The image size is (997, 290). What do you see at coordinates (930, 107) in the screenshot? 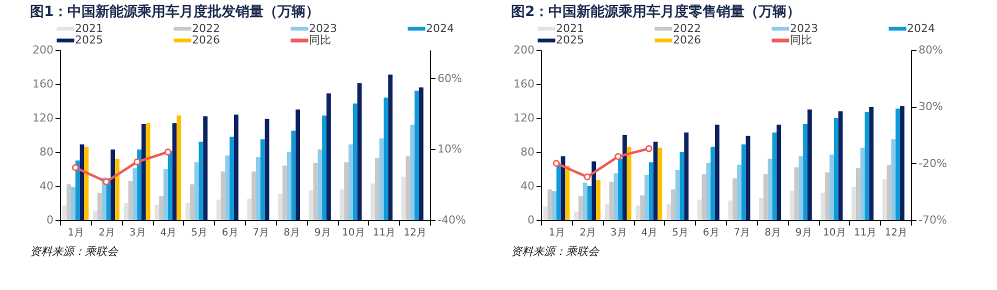
I see `y2-tick-label: 30%` at bounding box center [930, 107].